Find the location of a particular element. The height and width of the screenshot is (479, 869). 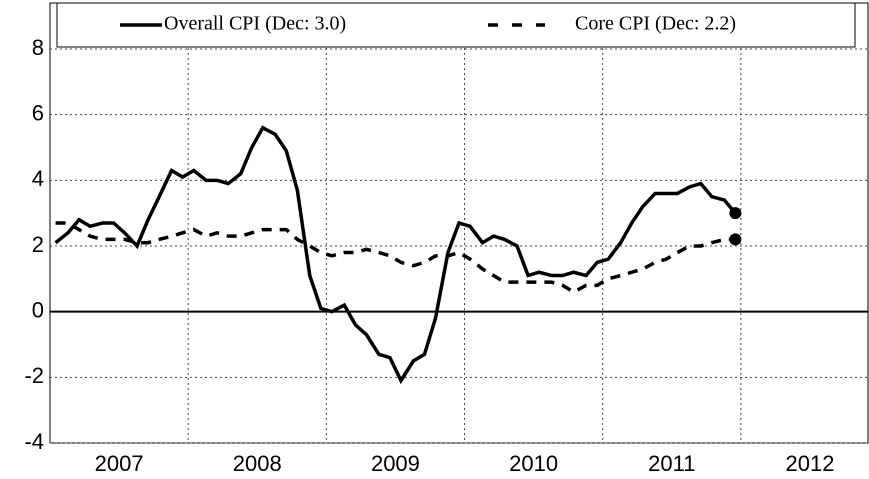

y-tick-label: 2 is located at coordinates (38, 244).